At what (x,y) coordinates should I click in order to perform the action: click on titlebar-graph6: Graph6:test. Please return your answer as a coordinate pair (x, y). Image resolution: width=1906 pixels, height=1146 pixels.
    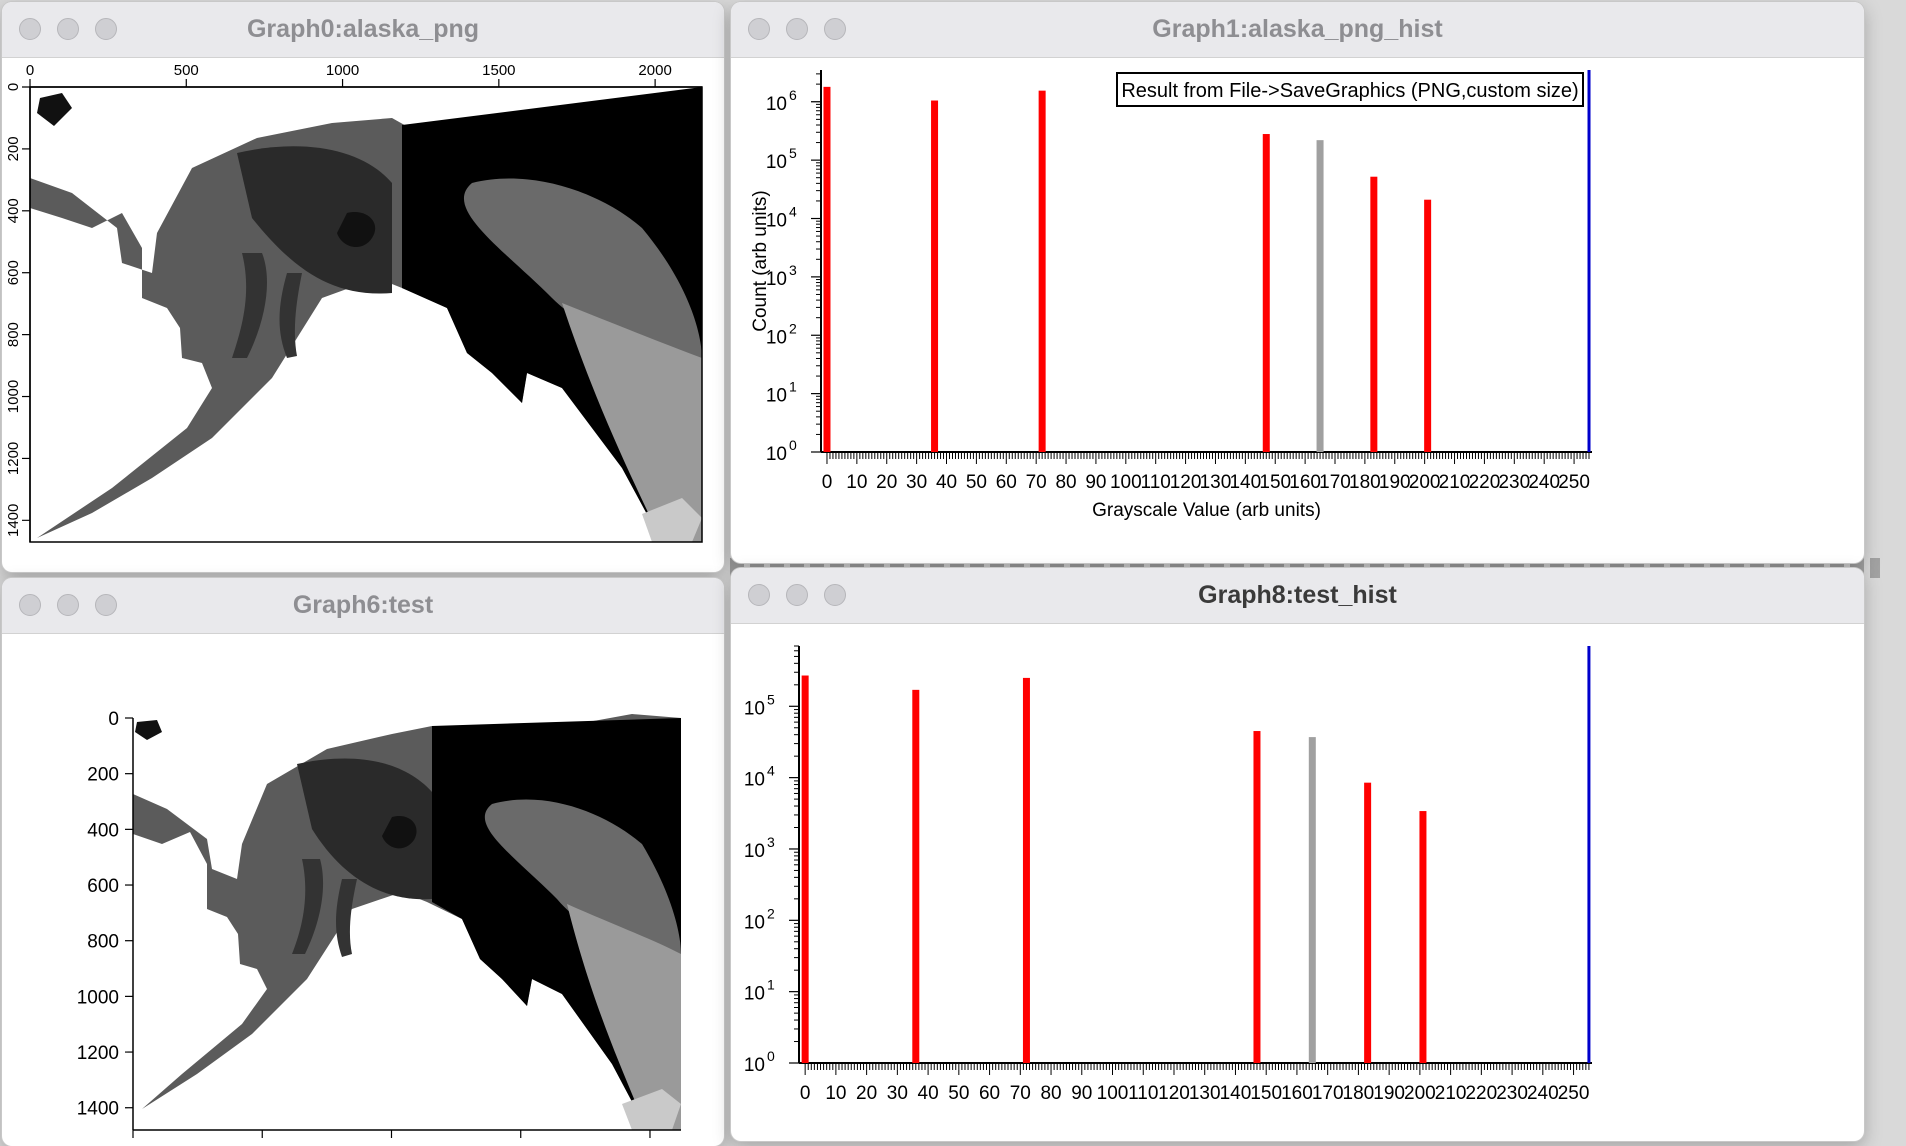
    Looking at the image, I should click on (363, 606).